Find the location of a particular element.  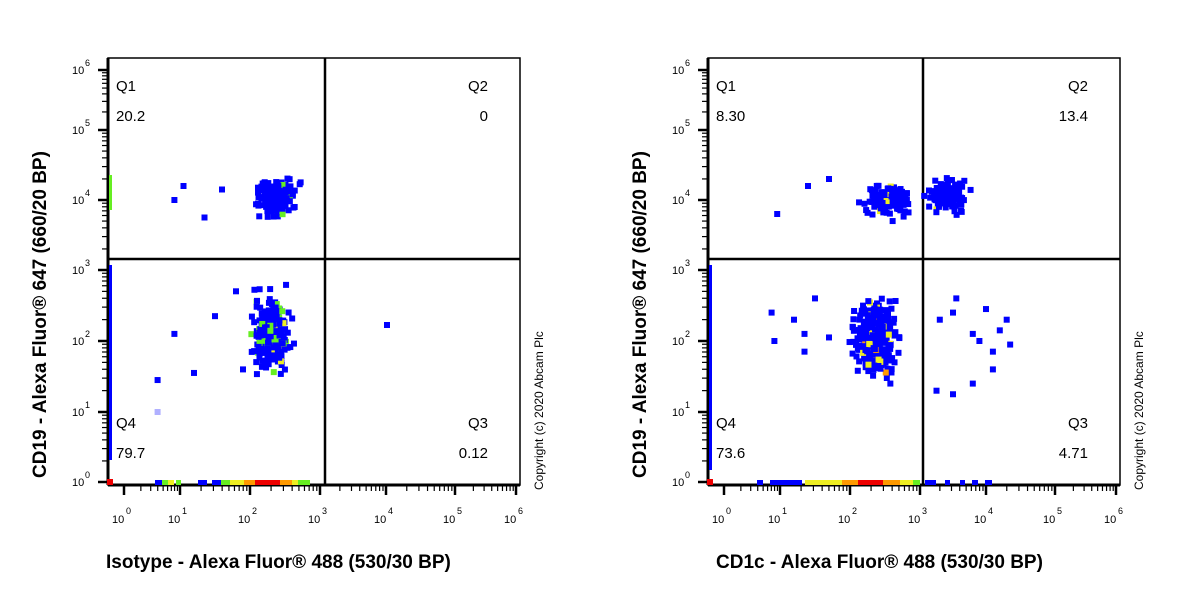

y-tick-exponent: 2 is located at coordinates (687, 334).